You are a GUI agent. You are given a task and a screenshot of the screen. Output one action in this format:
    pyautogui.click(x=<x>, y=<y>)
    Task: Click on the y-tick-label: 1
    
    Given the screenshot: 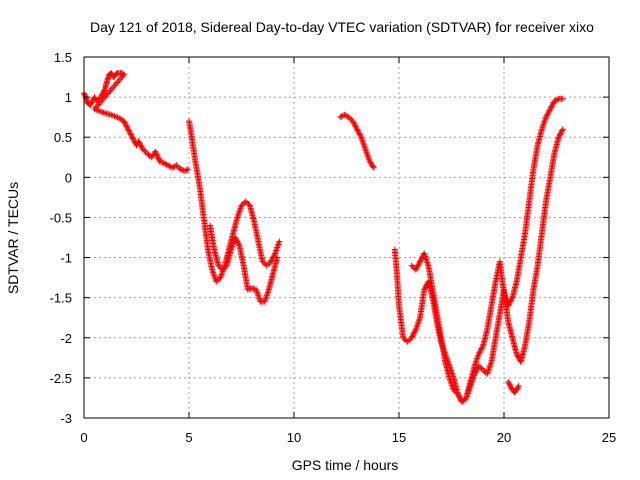 What is the action you would take?
    pyautogui.click(x=68, y=97)
    